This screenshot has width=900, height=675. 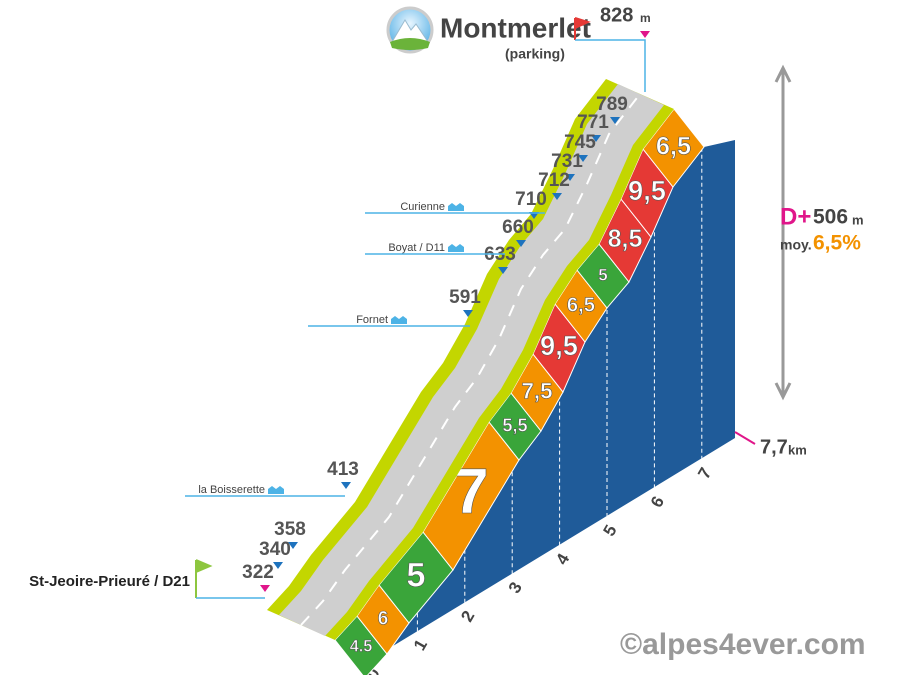 What do you see at coordinates (582, 28) in the screenshot?
I see `summit-flag` at bounding box center [582, 28].